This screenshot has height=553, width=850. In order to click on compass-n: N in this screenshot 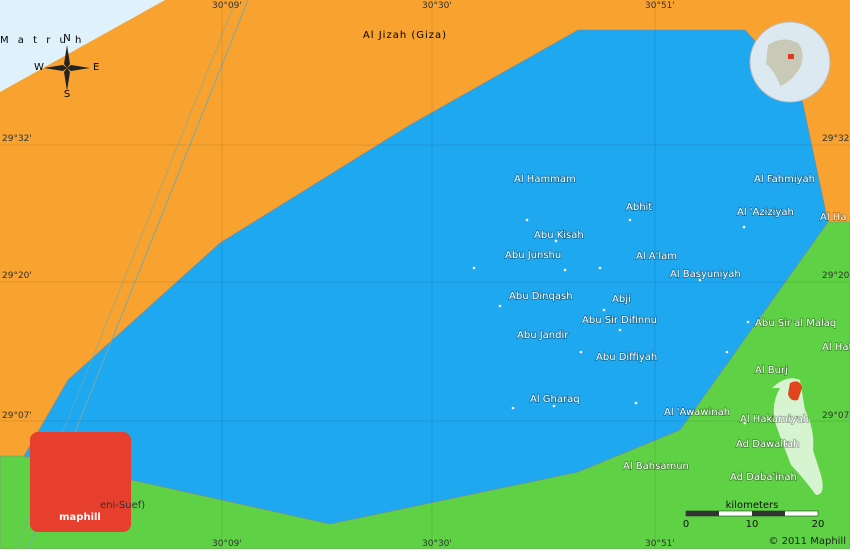, I will do `click(66, 38)`.